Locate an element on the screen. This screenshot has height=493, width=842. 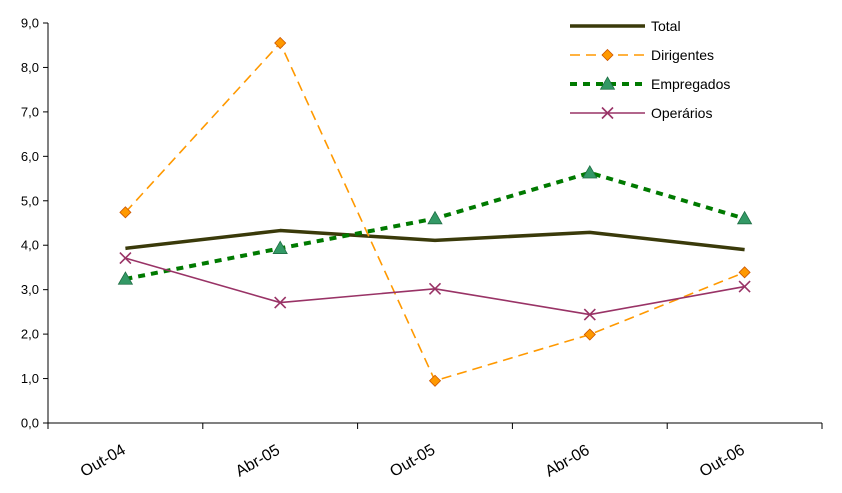
series-total is located at coordinates (435, 240).